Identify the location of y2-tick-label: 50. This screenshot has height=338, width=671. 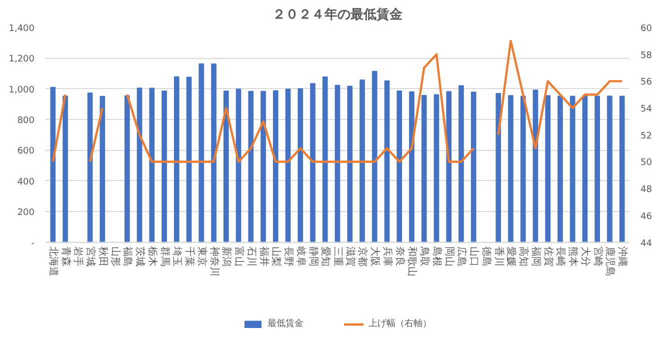
(646, 163).